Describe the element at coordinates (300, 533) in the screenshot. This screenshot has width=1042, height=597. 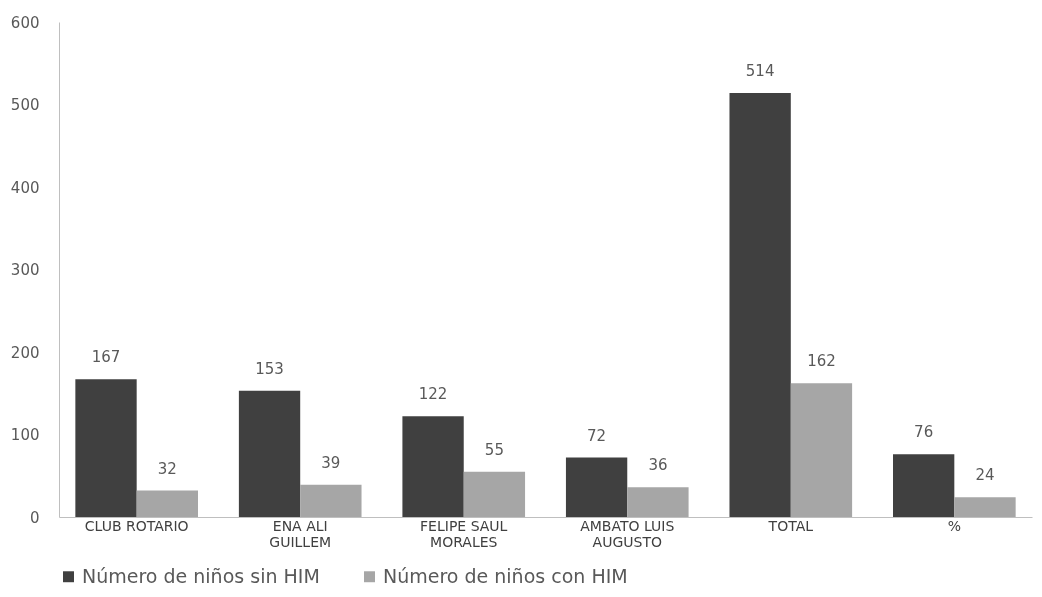
I see `x-tick-label: ENA ALI GUILLEM` at that location.